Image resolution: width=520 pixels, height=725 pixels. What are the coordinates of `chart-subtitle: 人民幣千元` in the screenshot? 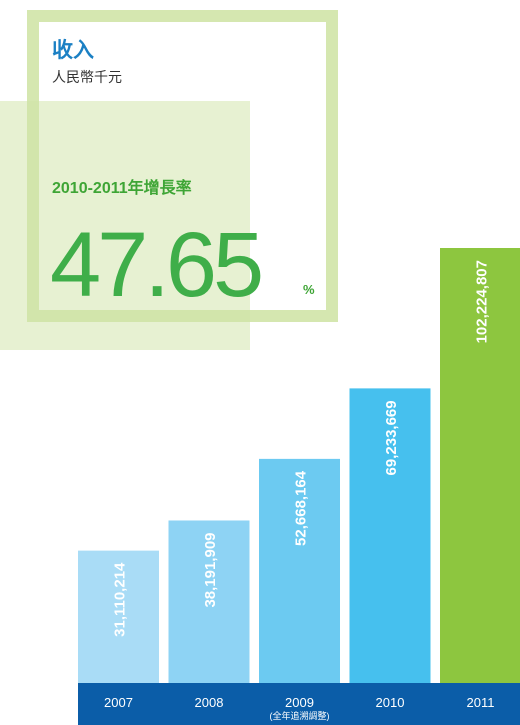 It's located at (87, 77).